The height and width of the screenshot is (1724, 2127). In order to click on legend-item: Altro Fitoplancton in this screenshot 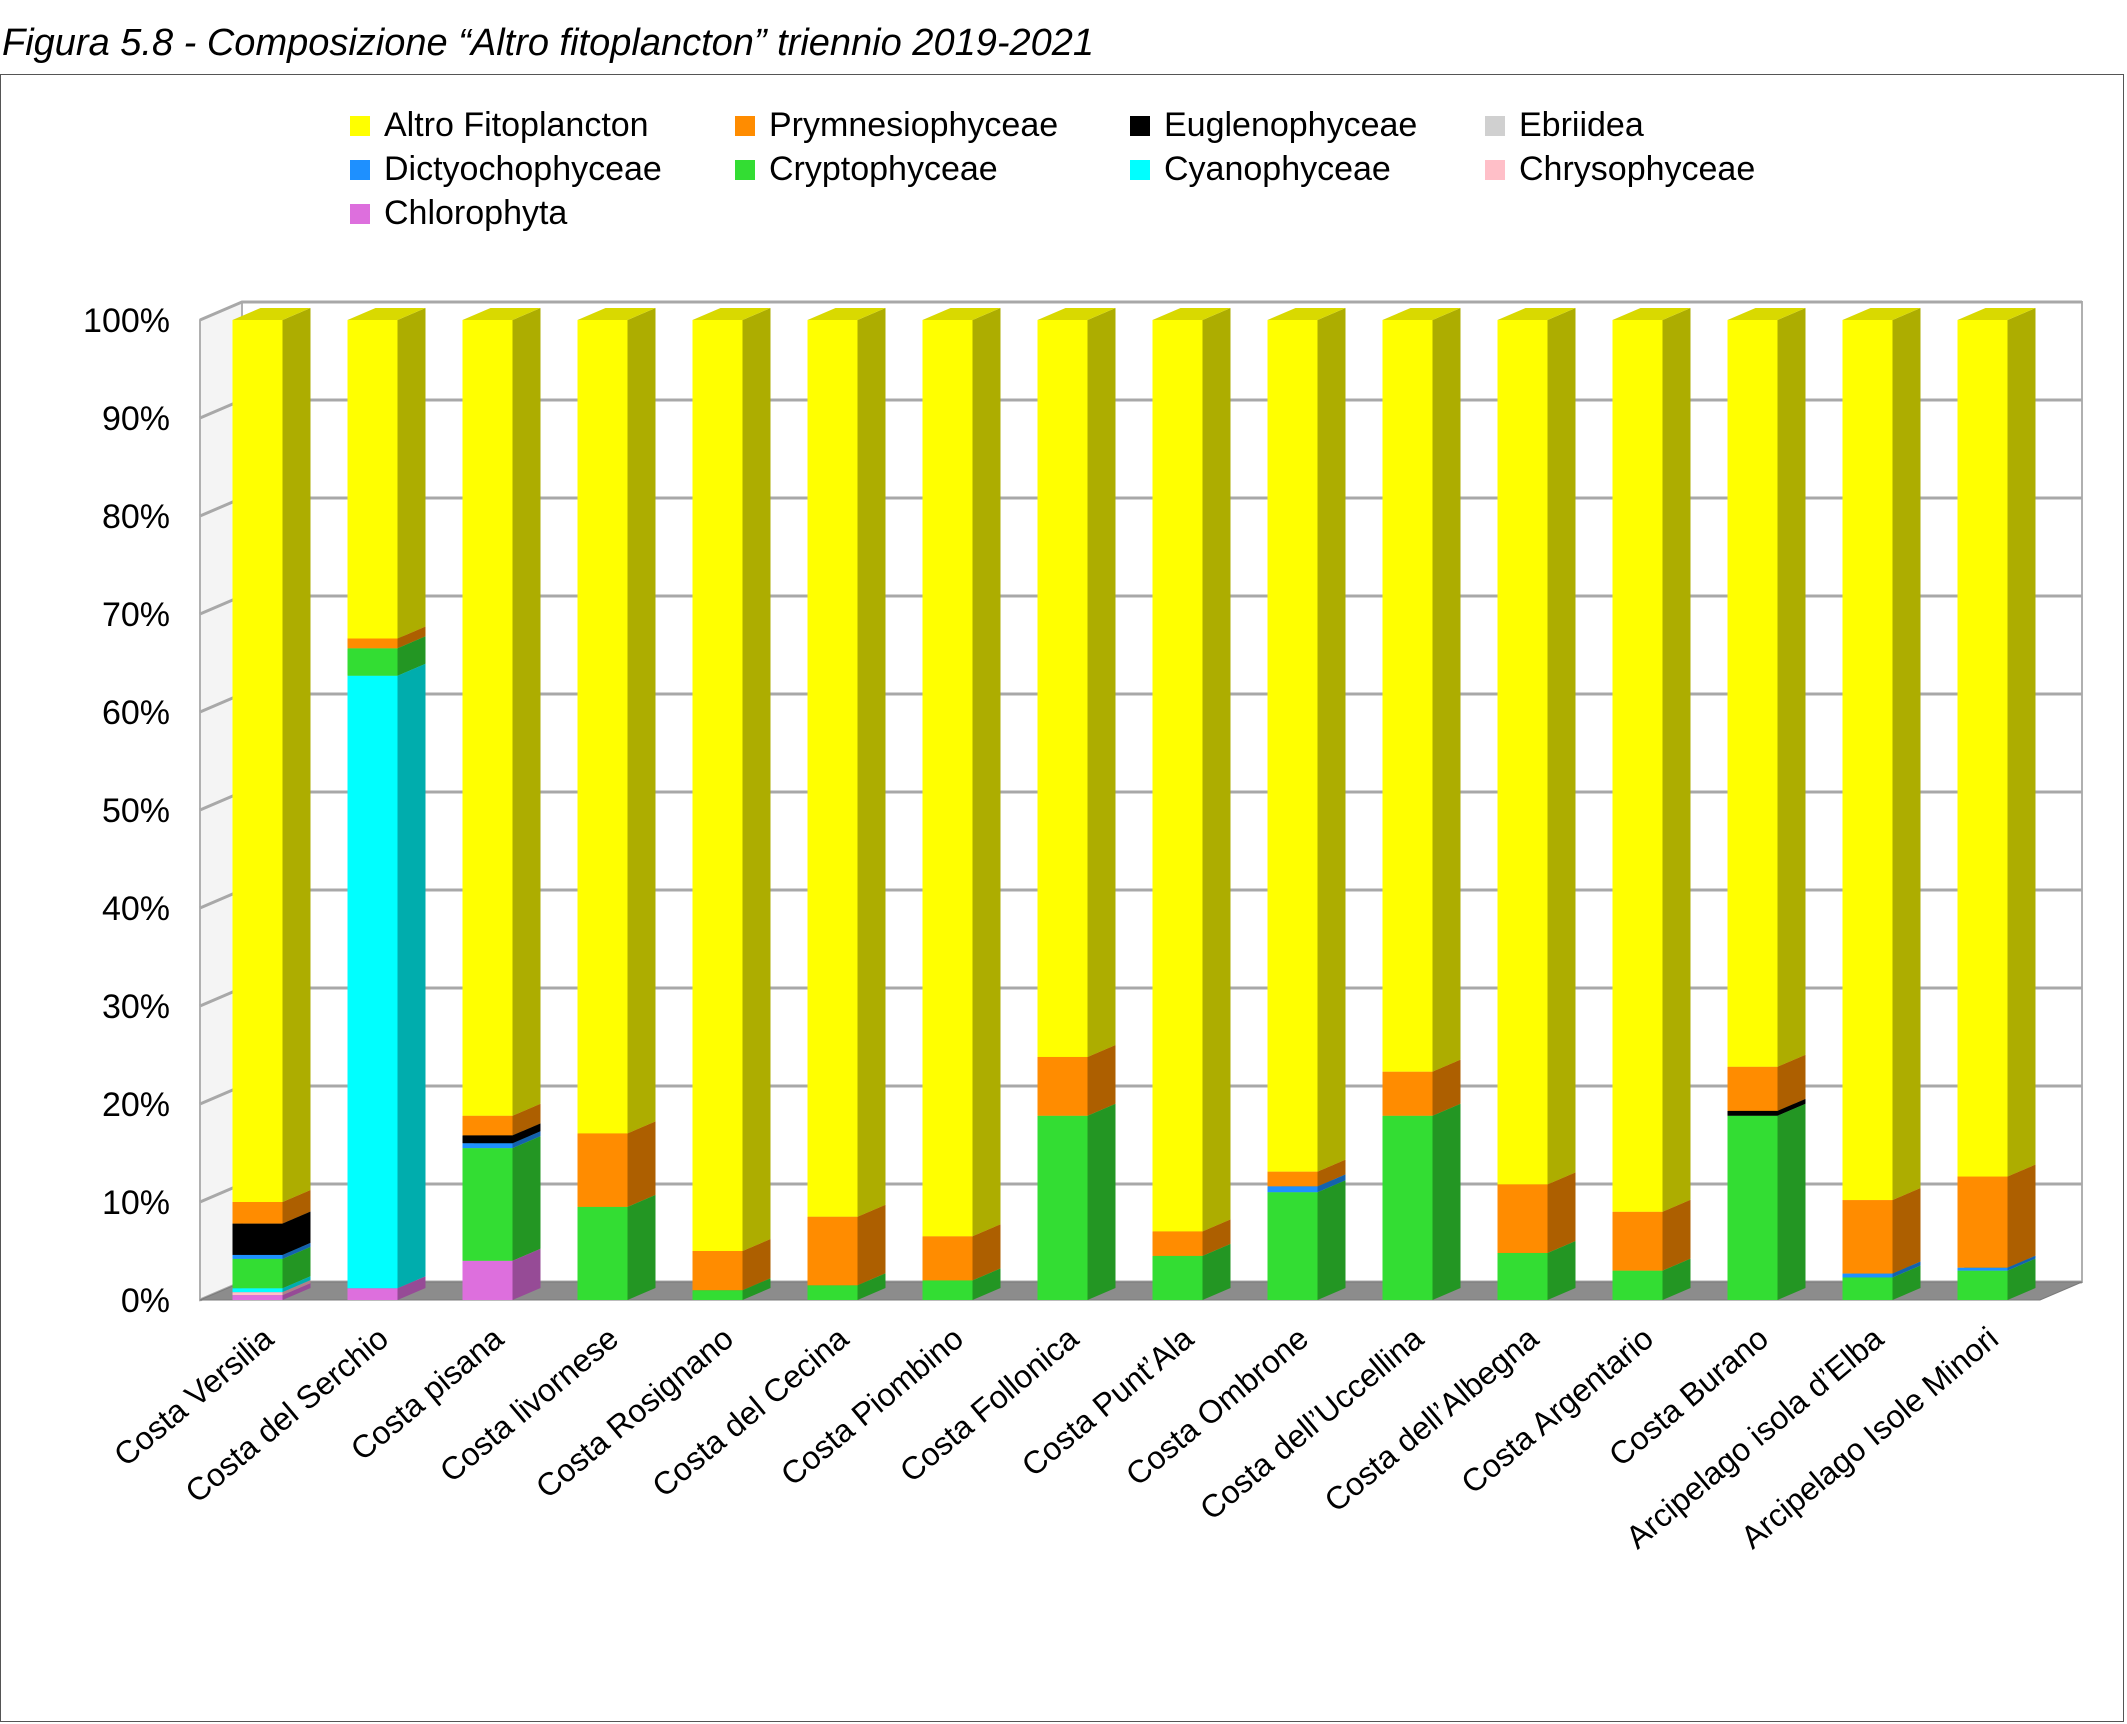, I will do `click(499, 125)`.